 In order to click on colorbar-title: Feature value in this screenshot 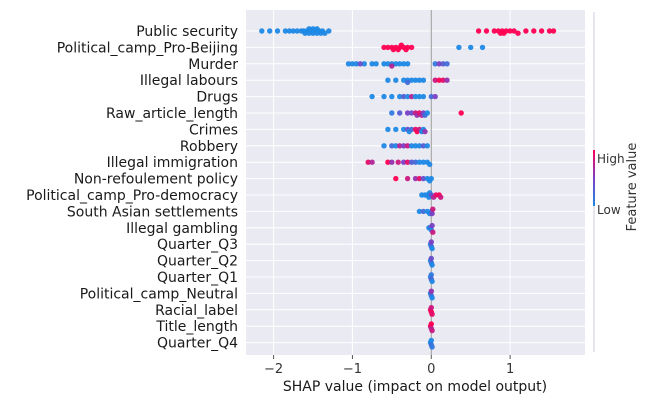, I will do `click(632, 187)`.